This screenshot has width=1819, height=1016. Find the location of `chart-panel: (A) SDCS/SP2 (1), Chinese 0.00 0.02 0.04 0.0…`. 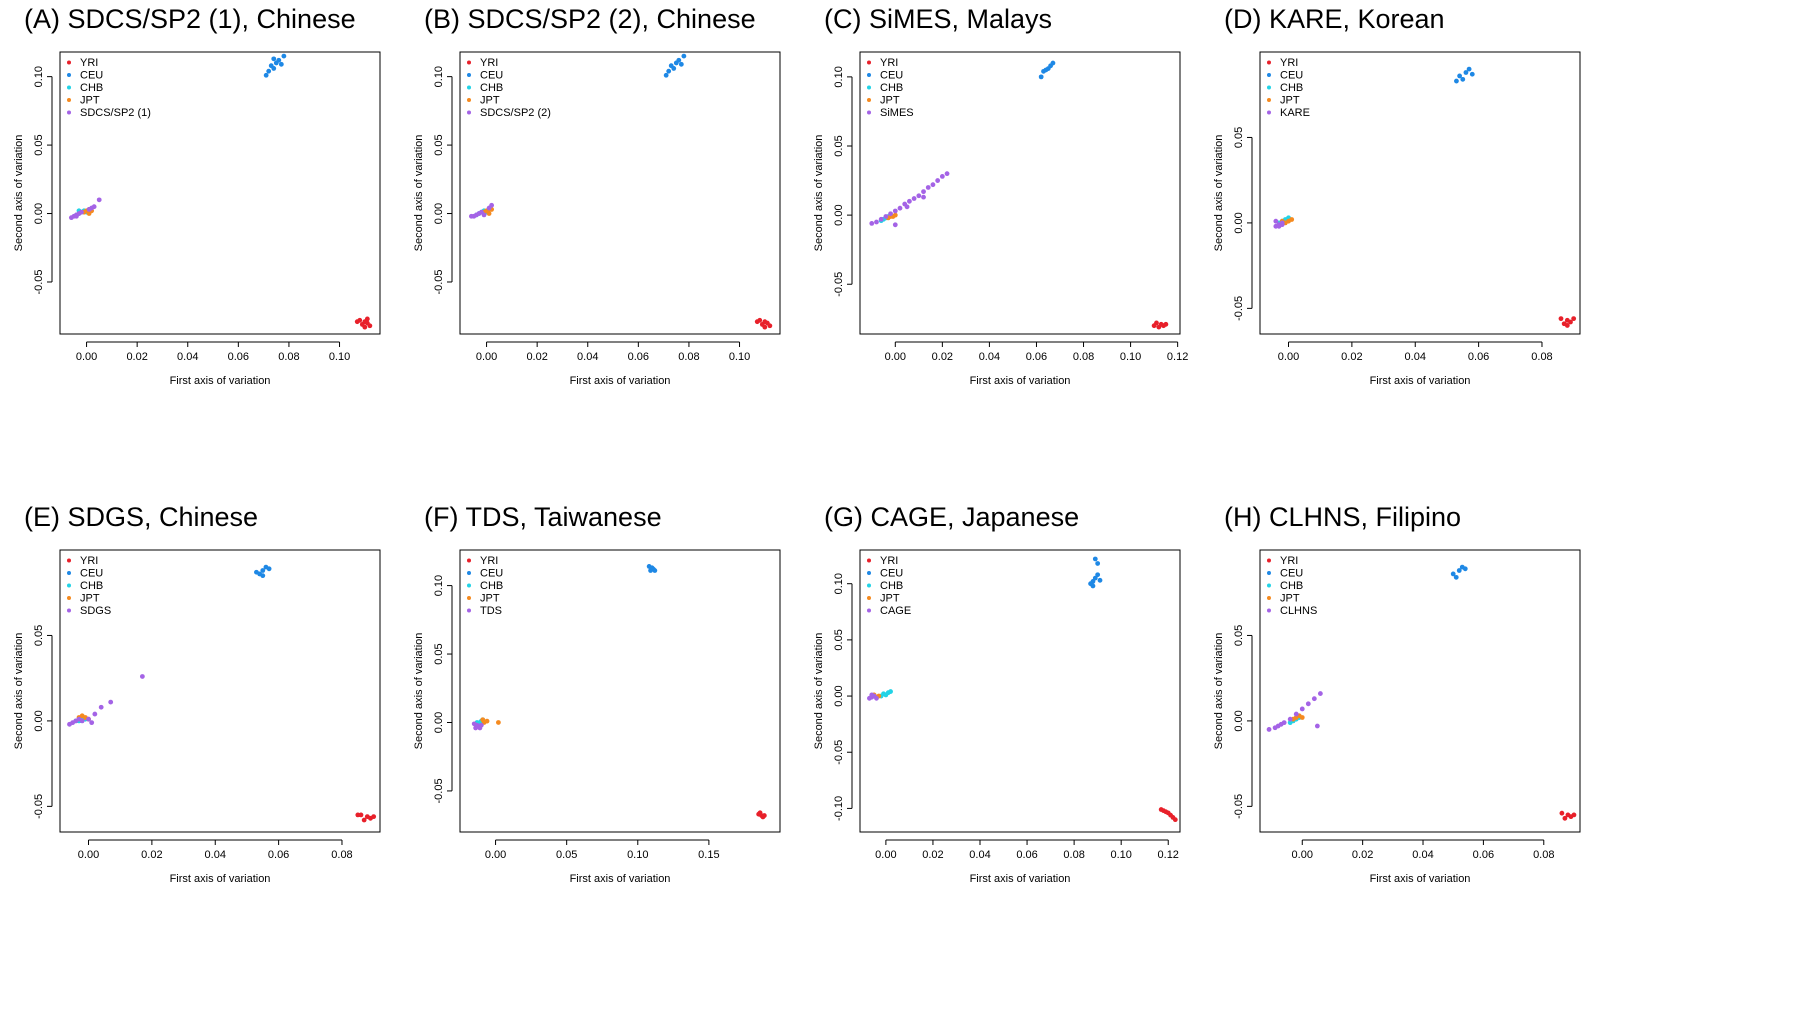

chart-panel: (A) SDCS/SP2 (1), Chinese 0.00 0.02 0.04 0.0… is located at coordinates (208, 199).